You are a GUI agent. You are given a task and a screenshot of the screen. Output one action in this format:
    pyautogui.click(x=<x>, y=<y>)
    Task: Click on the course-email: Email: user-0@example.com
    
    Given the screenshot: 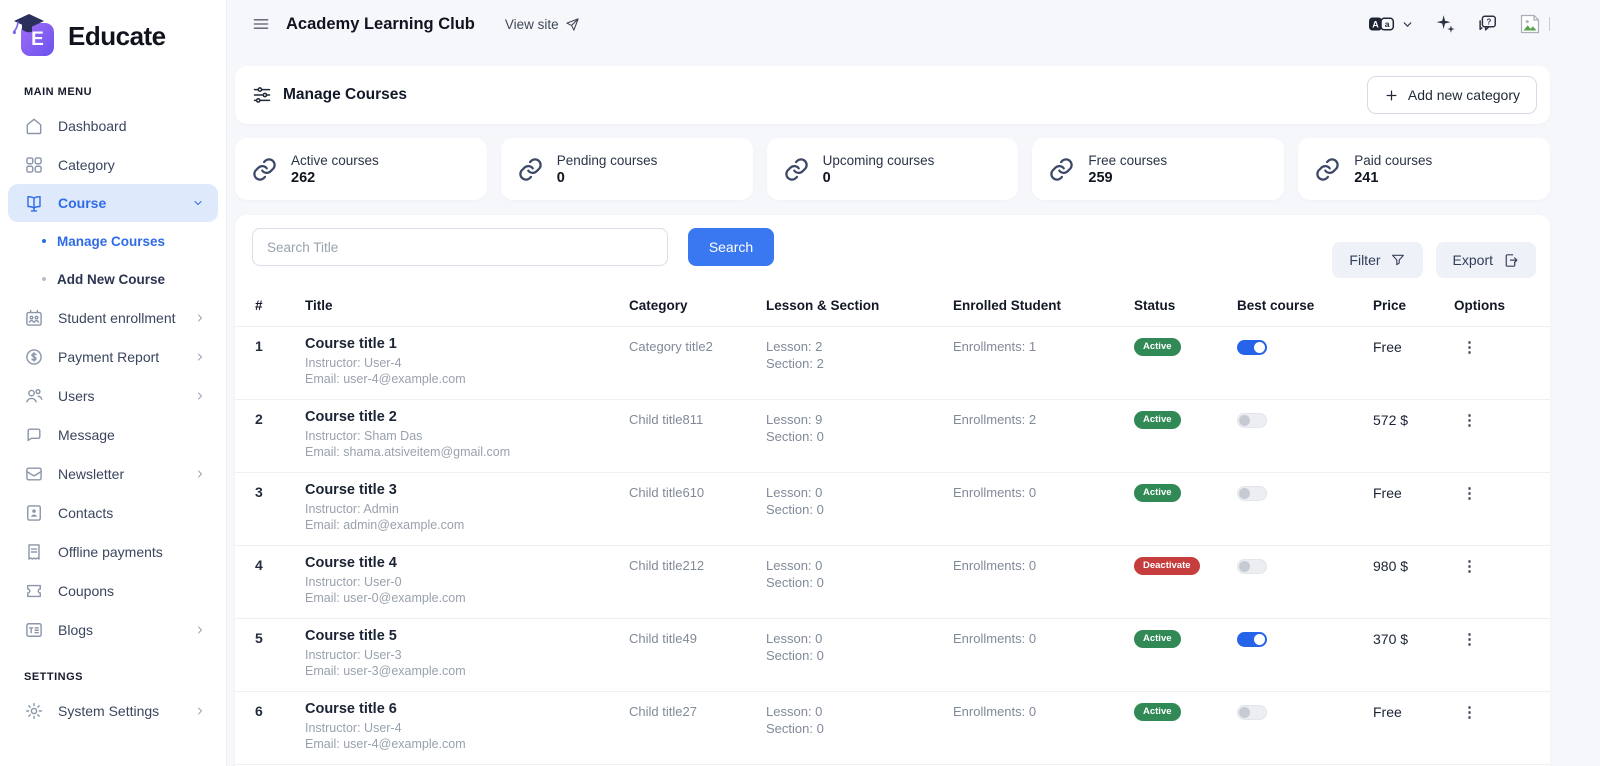 What is the action you would take?
    pyautogui.click(x=385, y=598)
    